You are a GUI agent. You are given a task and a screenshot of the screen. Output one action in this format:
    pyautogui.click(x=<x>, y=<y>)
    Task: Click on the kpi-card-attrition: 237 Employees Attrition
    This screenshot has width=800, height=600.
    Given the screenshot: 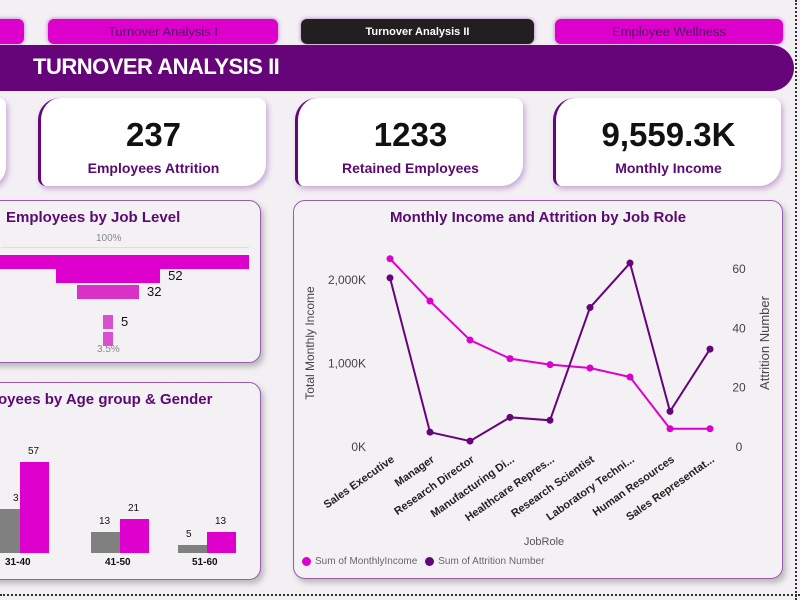 What is the action you would take?
    pyautogui.click(x=152, y=142)
    